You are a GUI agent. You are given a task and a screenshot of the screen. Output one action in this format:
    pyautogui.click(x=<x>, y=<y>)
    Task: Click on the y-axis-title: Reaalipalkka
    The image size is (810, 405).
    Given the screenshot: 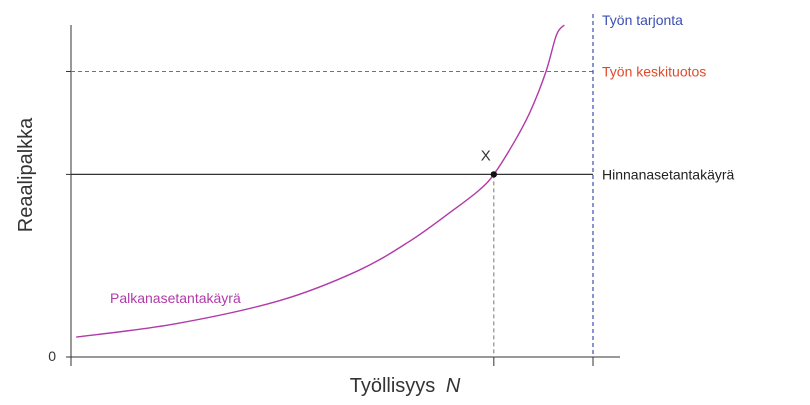 What is the action you would take?
    pyautogui.click(x=26, y=174)
    